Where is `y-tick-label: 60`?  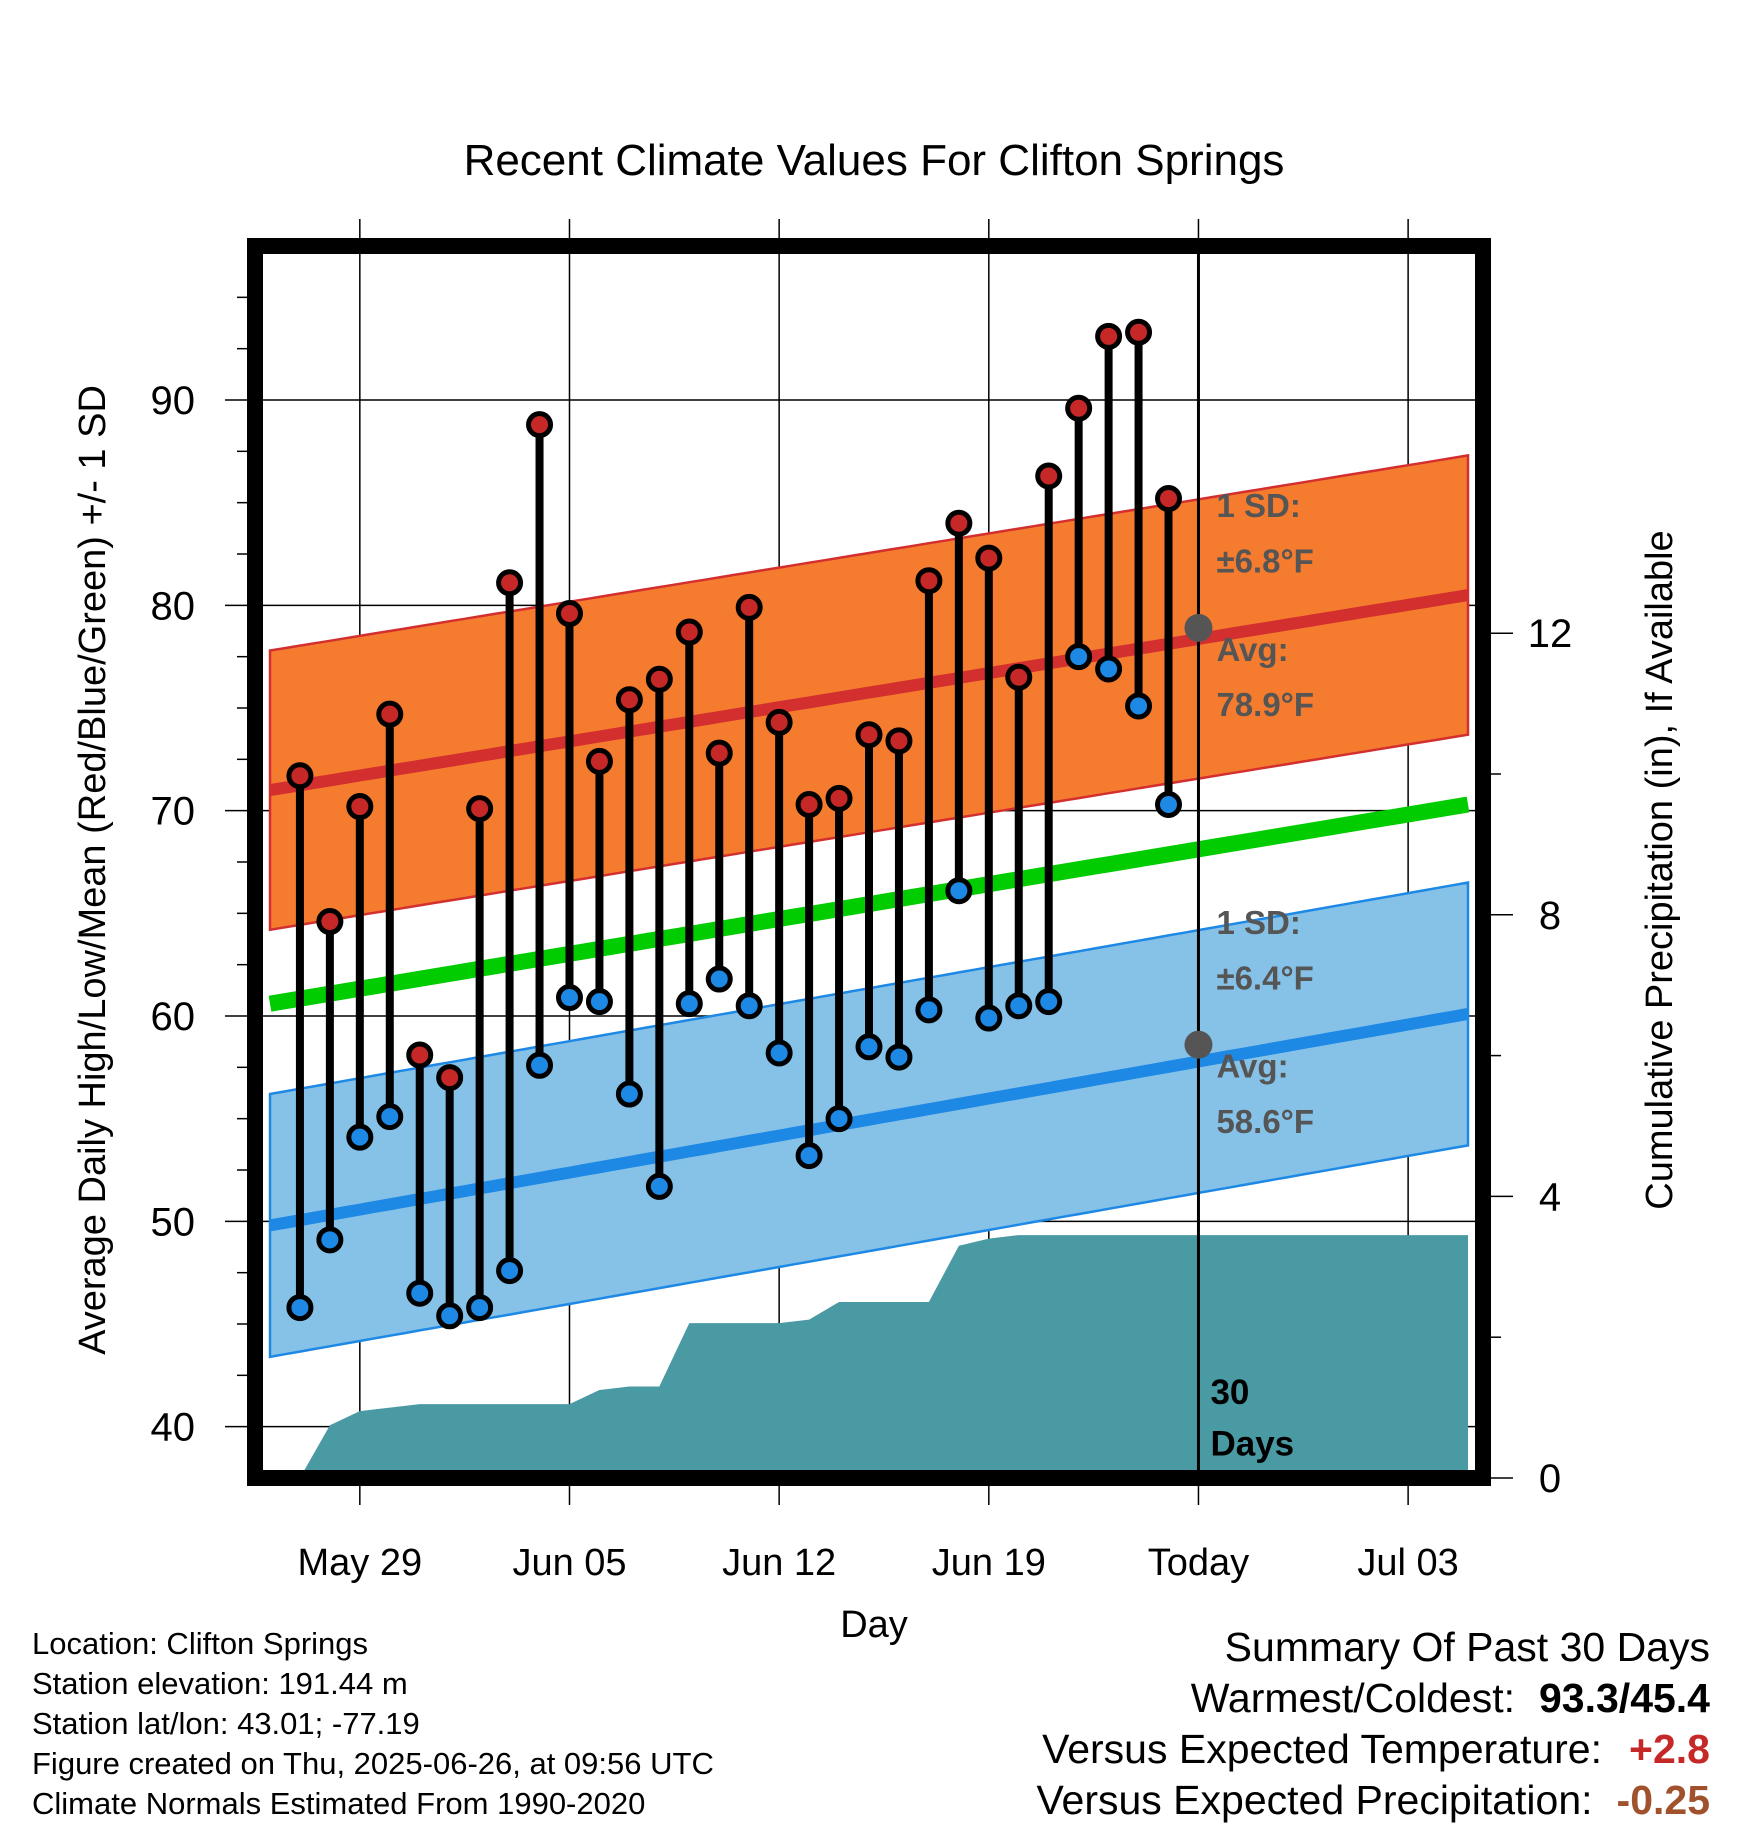
y-tick-label: 60 is located at coordinates (173, 1017).